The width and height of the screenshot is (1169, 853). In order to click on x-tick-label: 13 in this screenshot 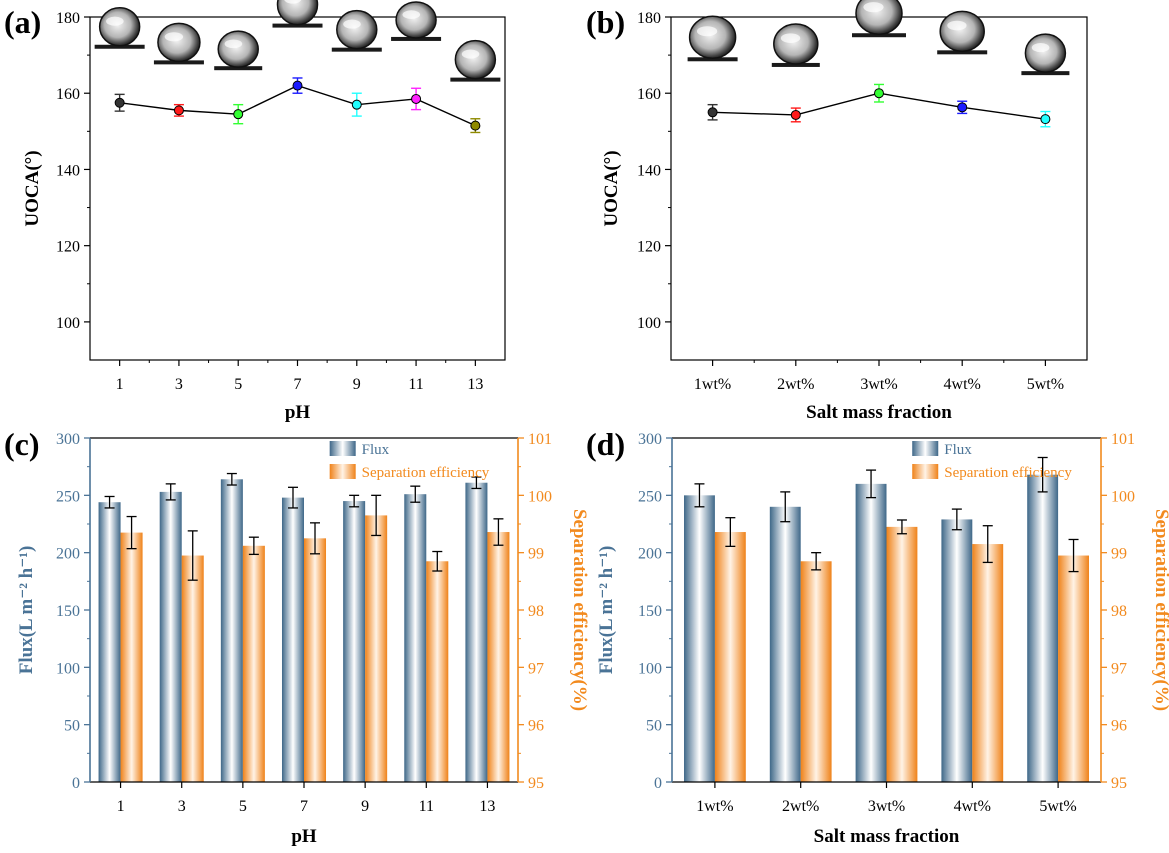, I will do `click(475, 384)`.